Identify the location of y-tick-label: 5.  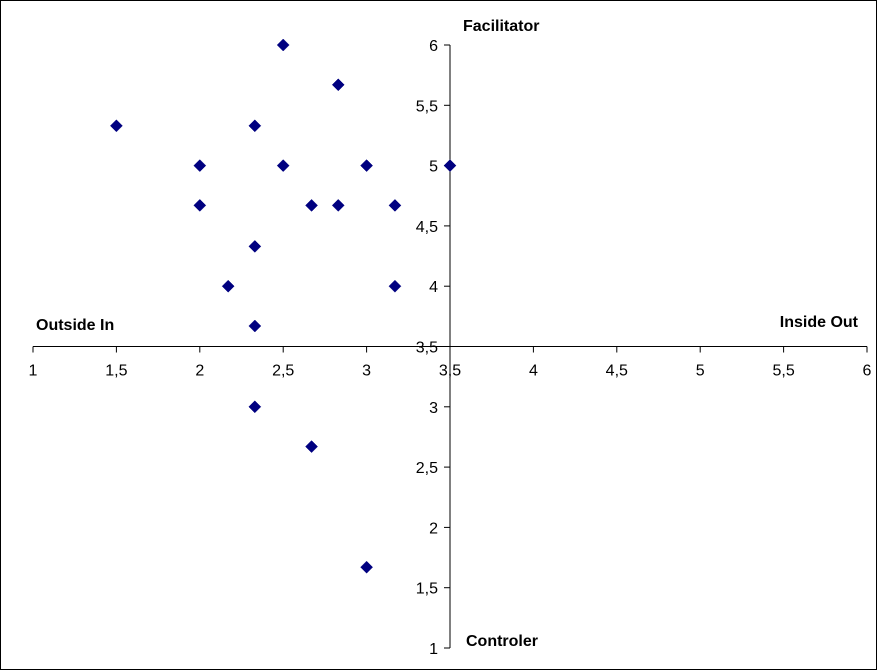
(433, 167).